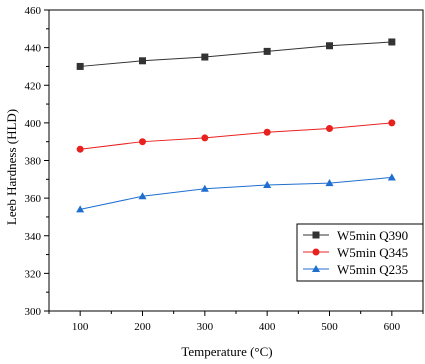 The width and height of the screenshot is (425, 364). What do you see at coordinates (329, 327) in the screenshot?
I see `x-tick-label: 500` at bounding box center [329, 327].